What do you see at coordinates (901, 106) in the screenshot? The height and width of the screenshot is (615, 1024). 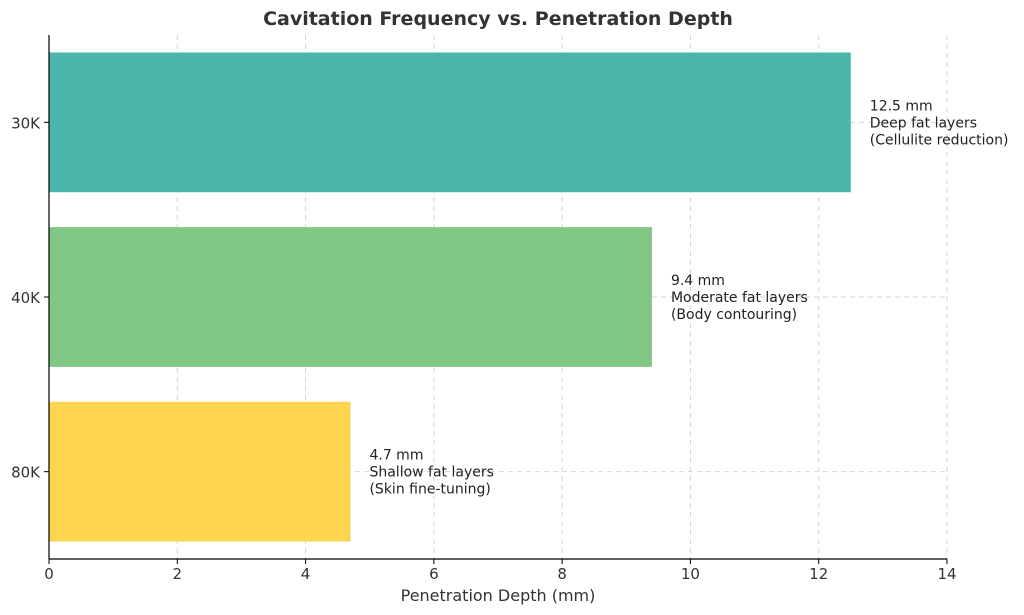 I see `bar-annotation-line: 12.5 mm` at bounding box center [901, 106].